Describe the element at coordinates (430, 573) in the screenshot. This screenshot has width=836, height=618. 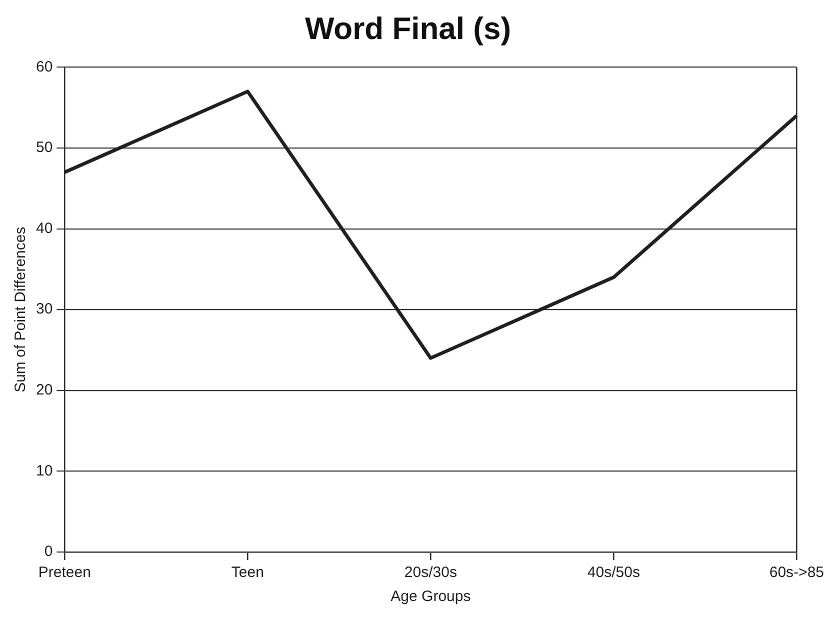
I see `x-tick-label: 20s/30s` at that location.